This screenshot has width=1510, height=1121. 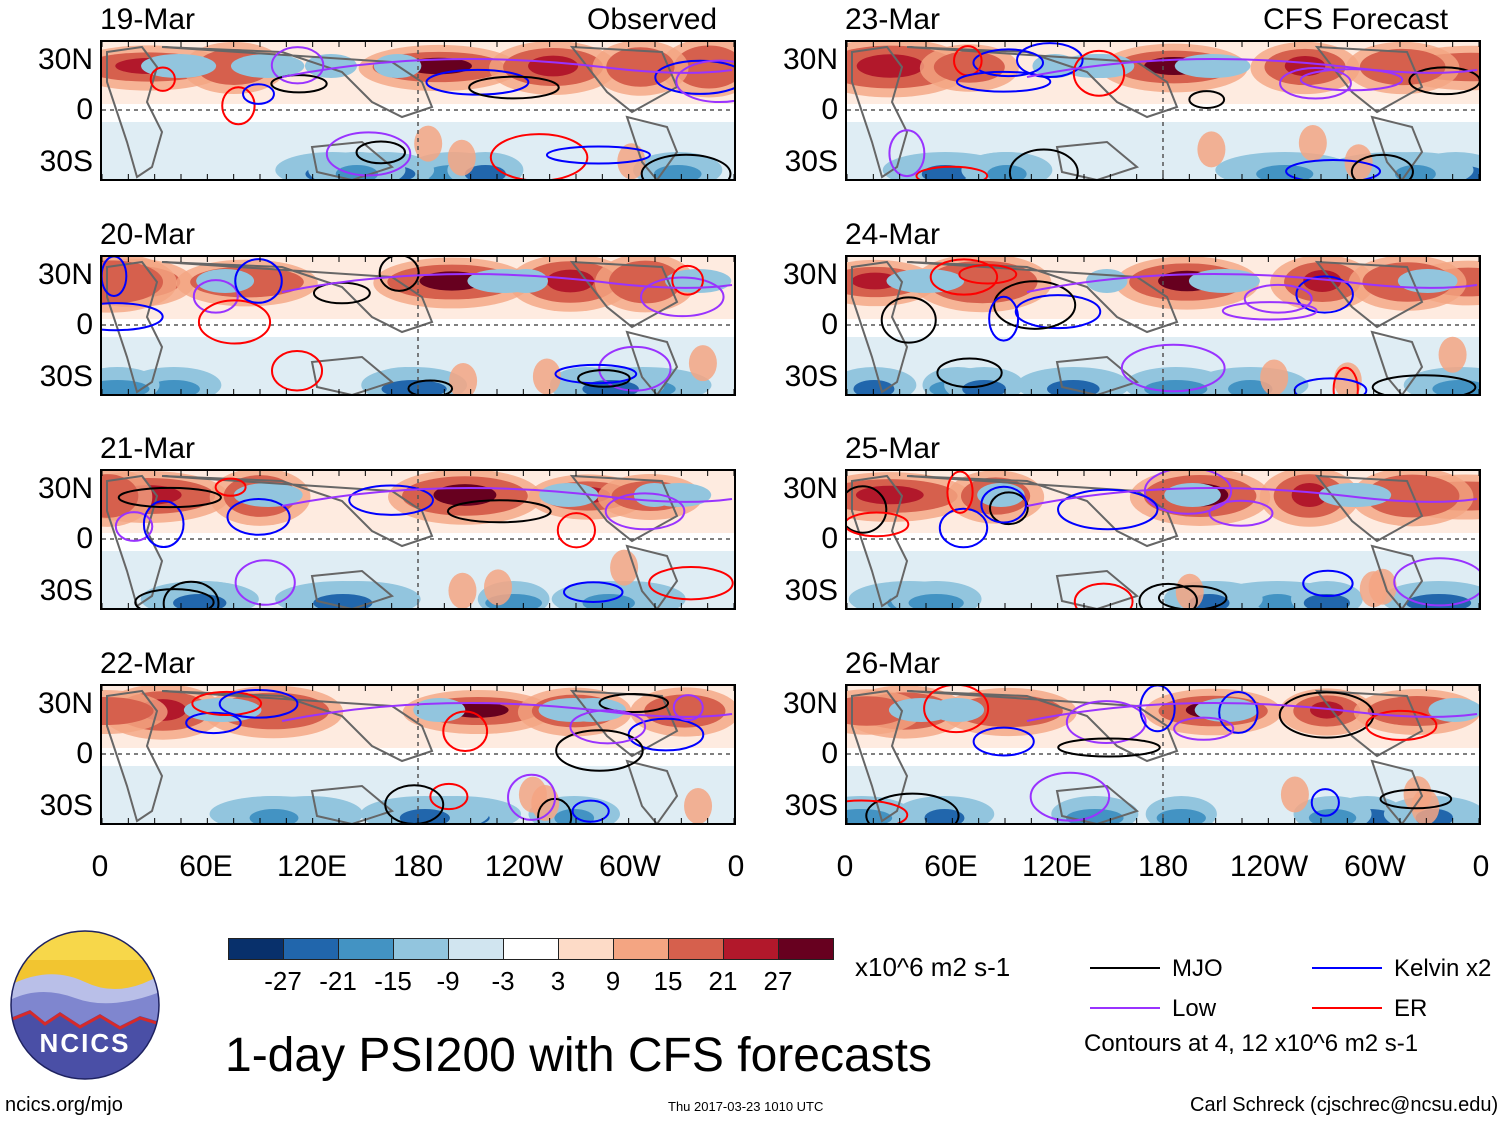 I want to click on panel-date-24-mar: 24-Mar, so click(x=893, y=234).